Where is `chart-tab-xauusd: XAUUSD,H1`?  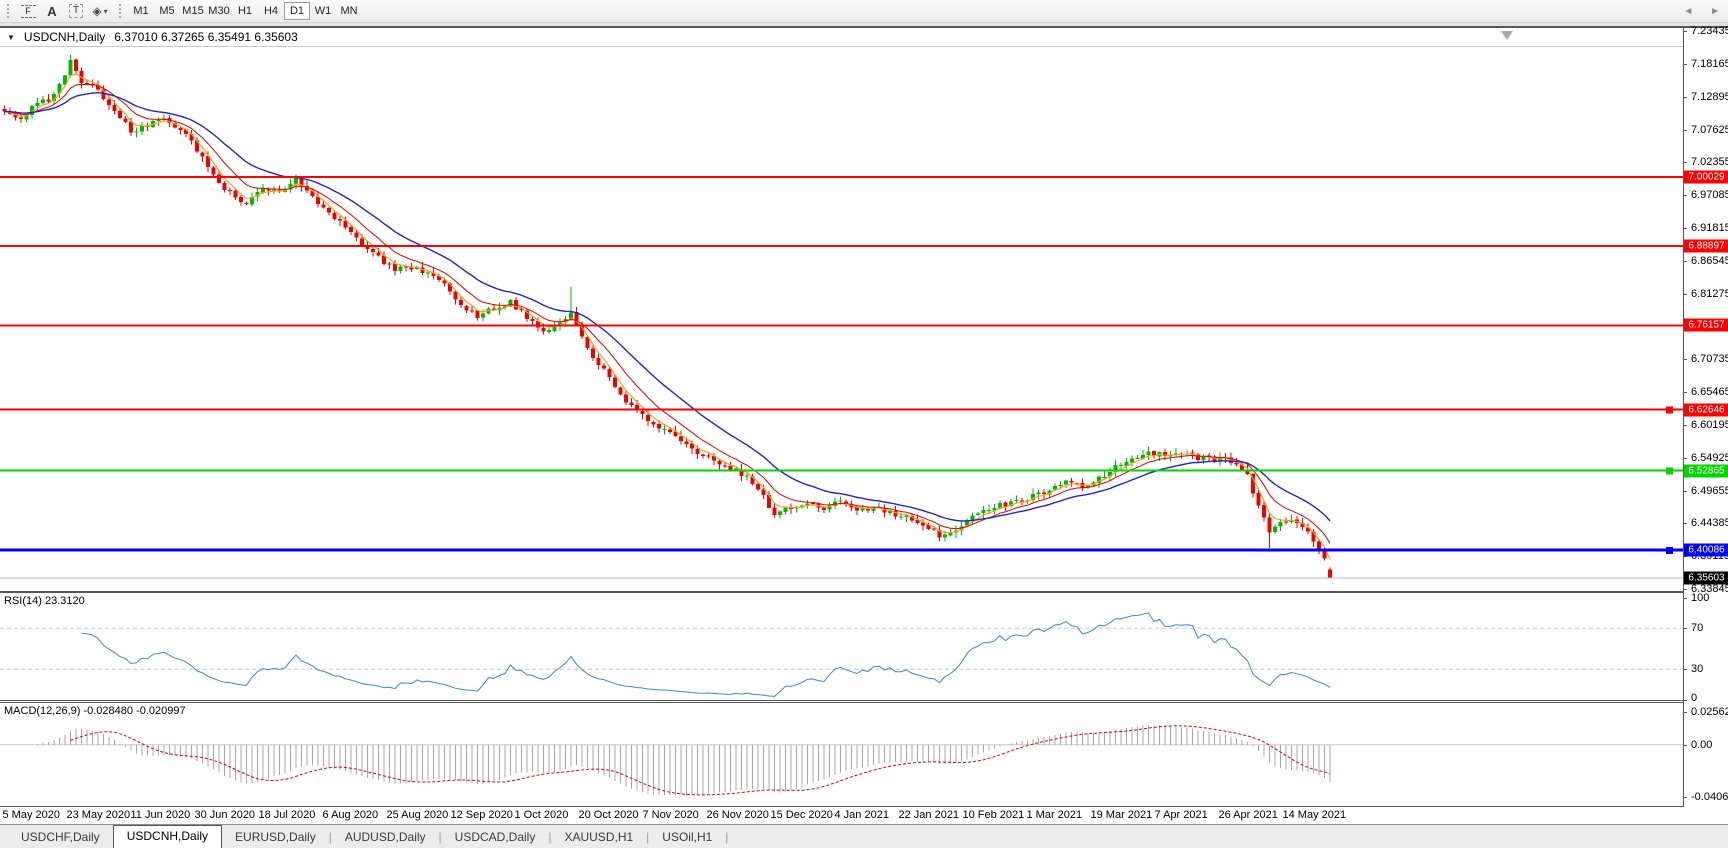
chart-tab-xauusd: XAUUSD,H1 is located at coordinates (599, 837).